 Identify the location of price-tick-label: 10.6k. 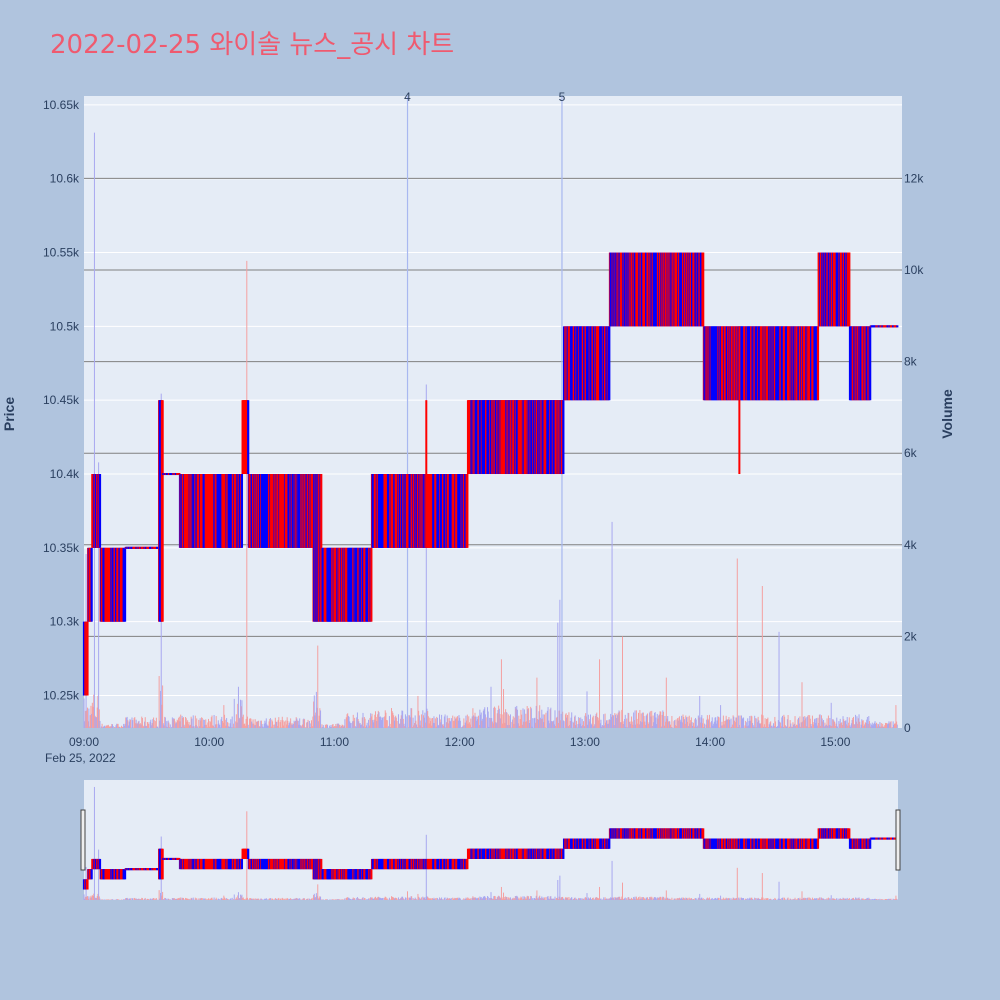
(65, 179).